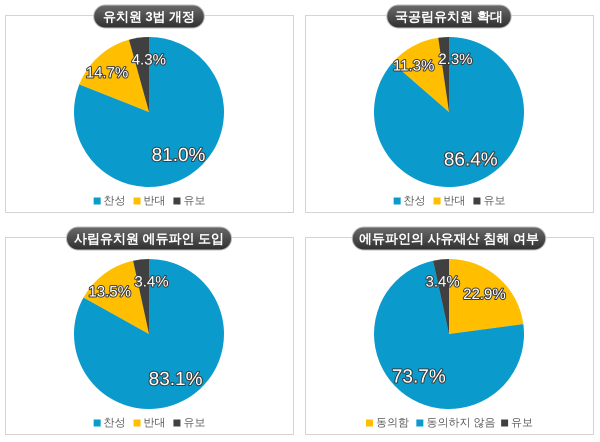 The height and width of the screenshot is (442, 600). I want to click on chart-title: 유치원 3법 개정, so click(149, 16).